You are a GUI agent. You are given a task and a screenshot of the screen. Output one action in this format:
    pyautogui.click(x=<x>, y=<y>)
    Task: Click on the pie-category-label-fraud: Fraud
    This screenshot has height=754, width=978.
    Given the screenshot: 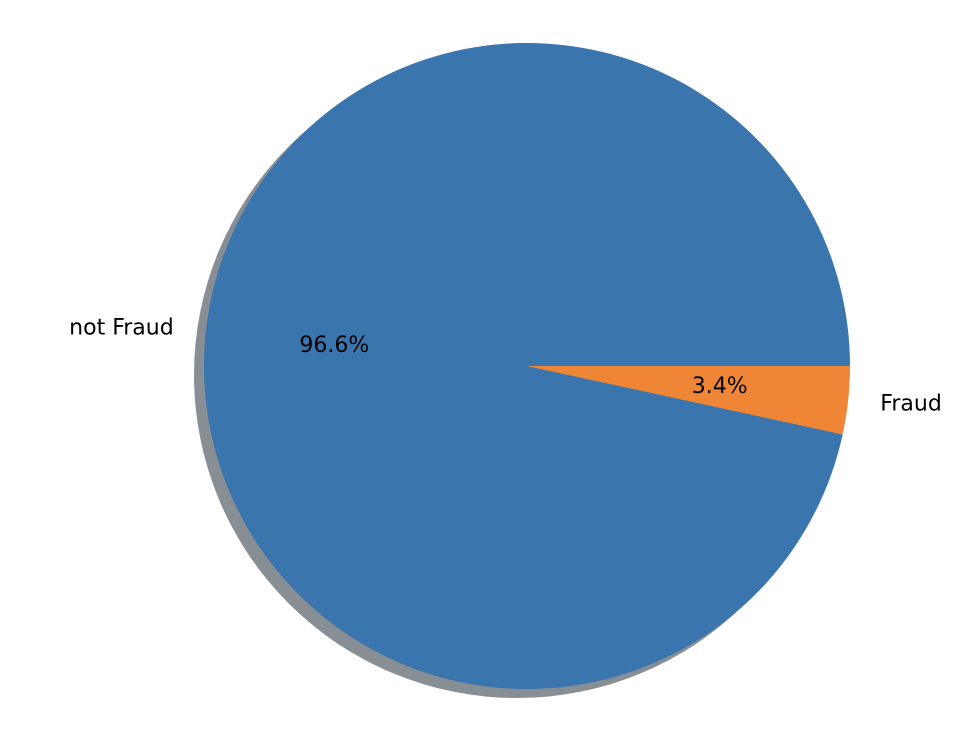 What is the action you would take?
    pyautogui.click(x=911, y=403)
    